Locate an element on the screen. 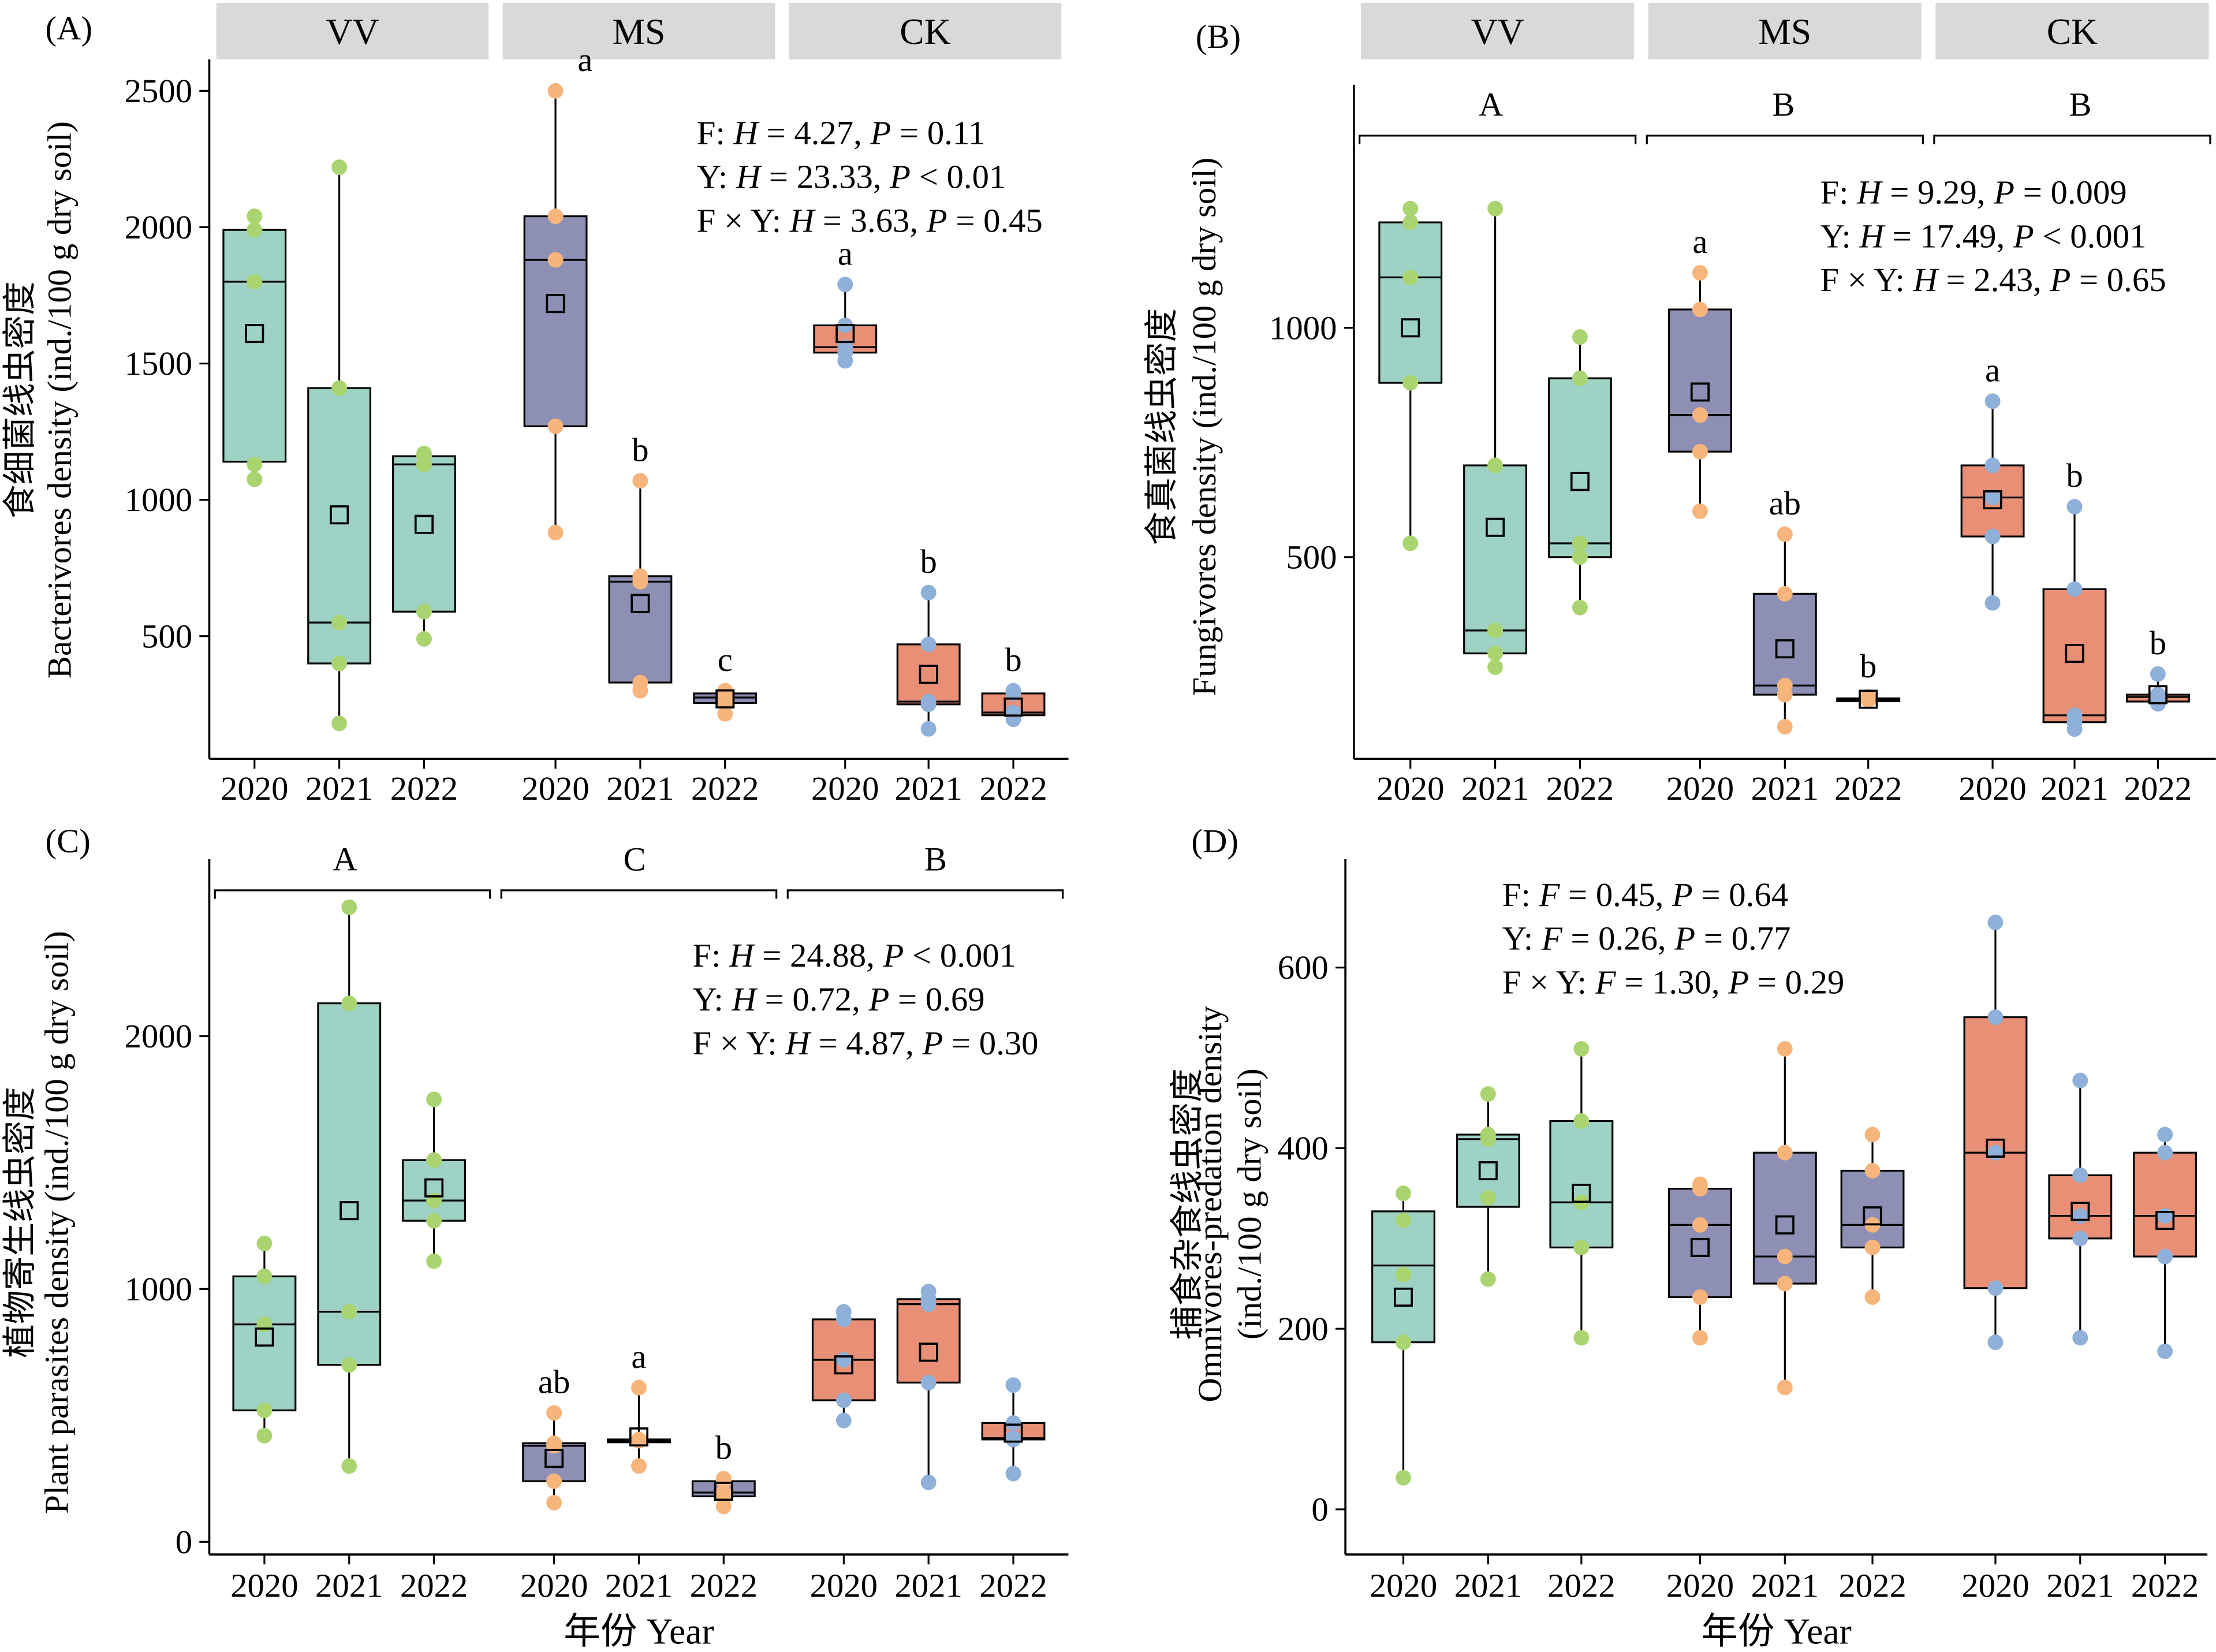  box-ck-2021: 2021 b is located at coordinates (928, 675).